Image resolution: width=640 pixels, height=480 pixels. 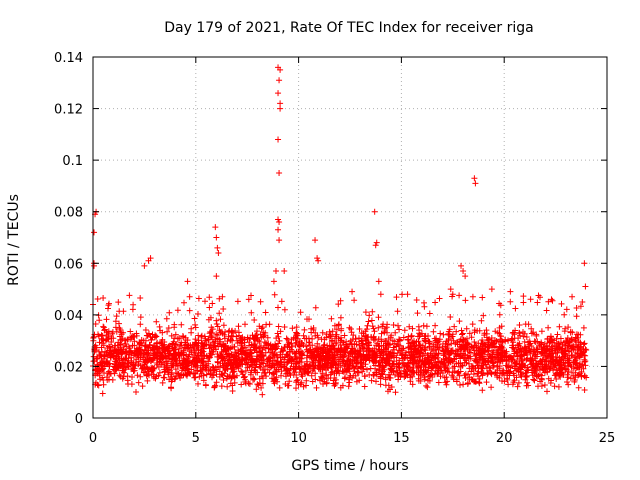 I want to click on y-tick-label: 0.1, so click(x=72, y=161).